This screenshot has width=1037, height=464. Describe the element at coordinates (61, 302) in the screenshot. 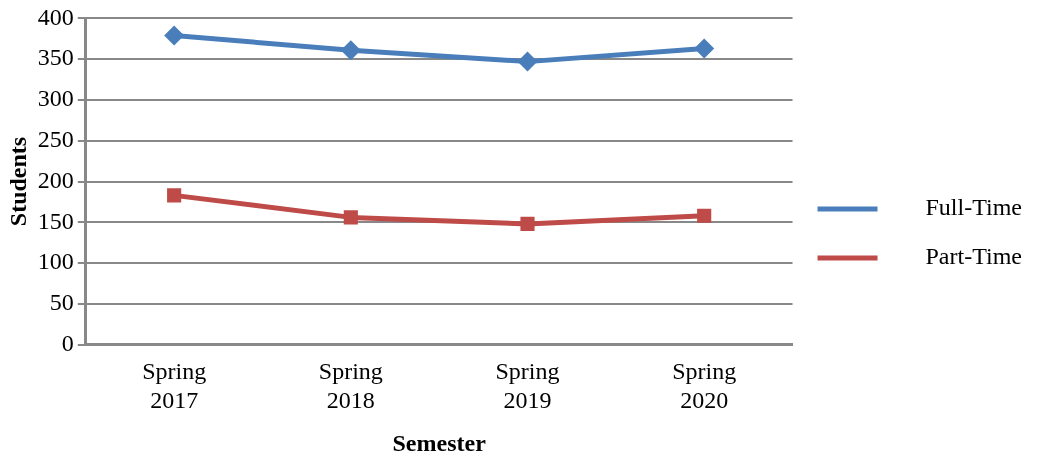

I see `y-tick-label: 50` at that location.